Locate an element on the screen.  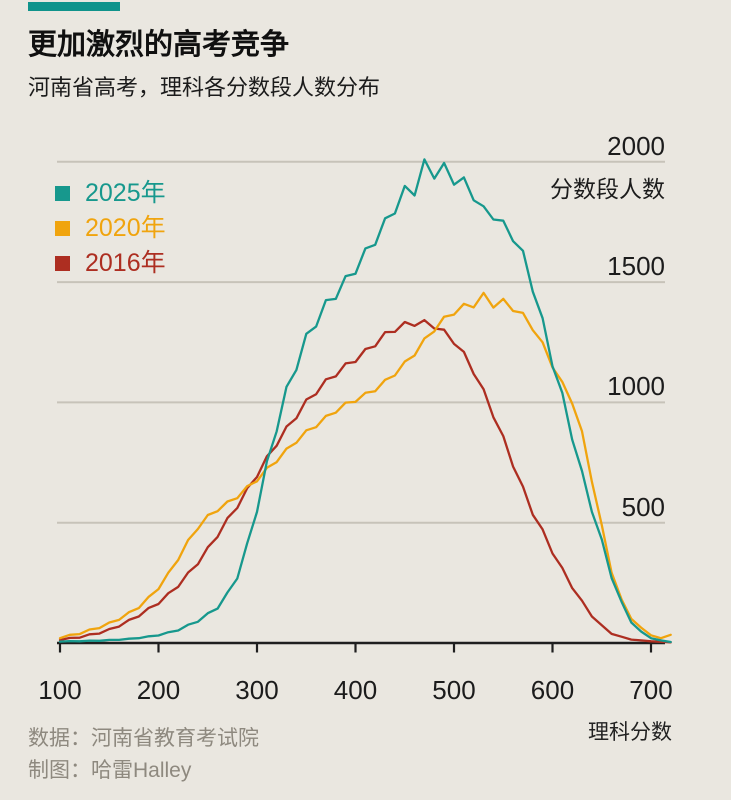
y-tick-label-2000: 2000 is located at coordinates (636, 145).